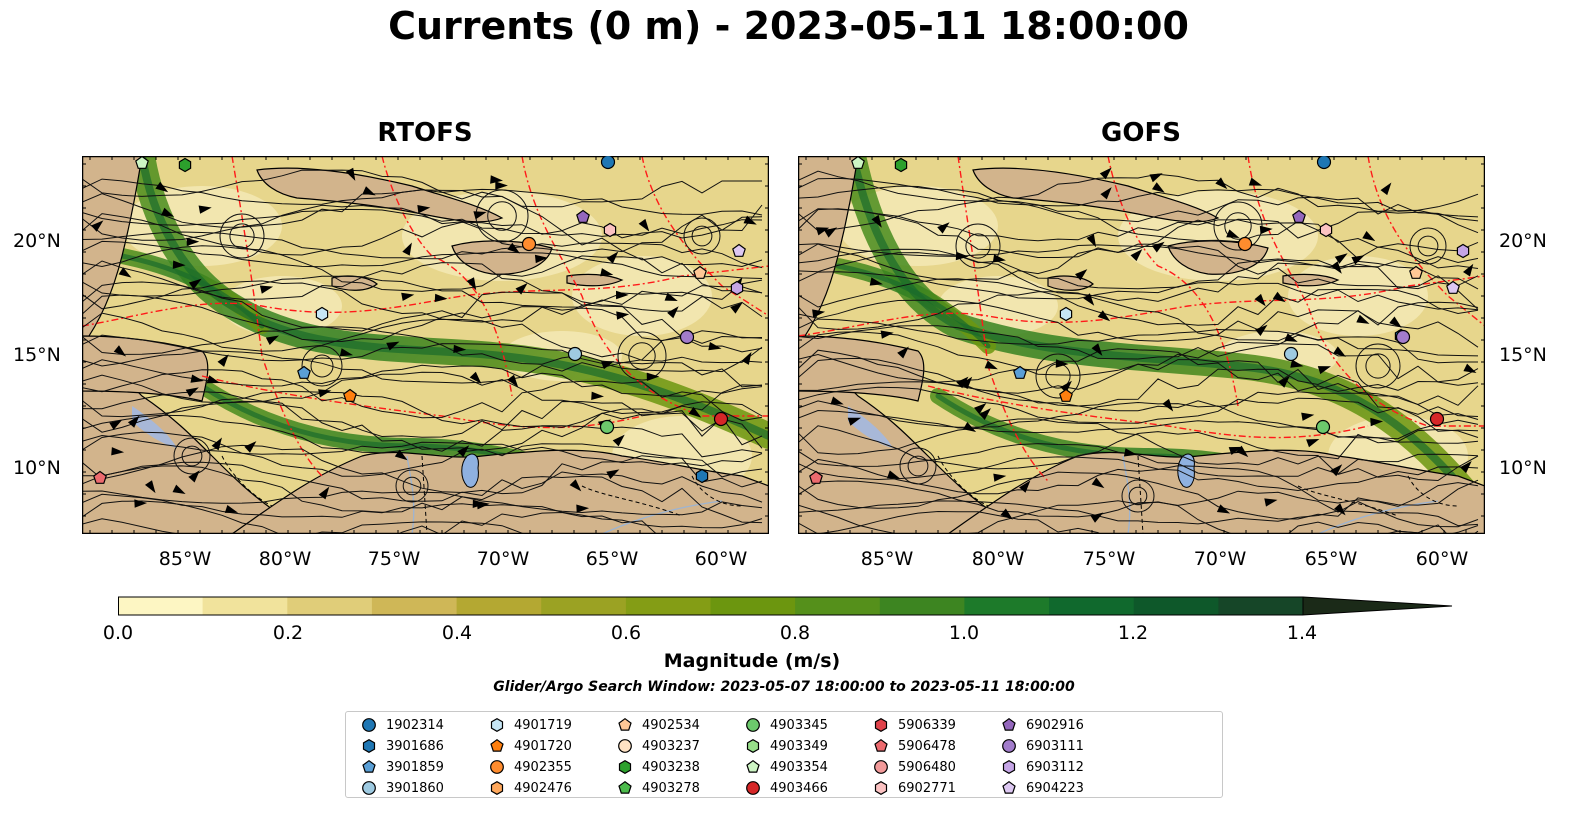 The image size is (1577, 827). I want to click on colorbar-tick: 1.4, so click(1302, 633).